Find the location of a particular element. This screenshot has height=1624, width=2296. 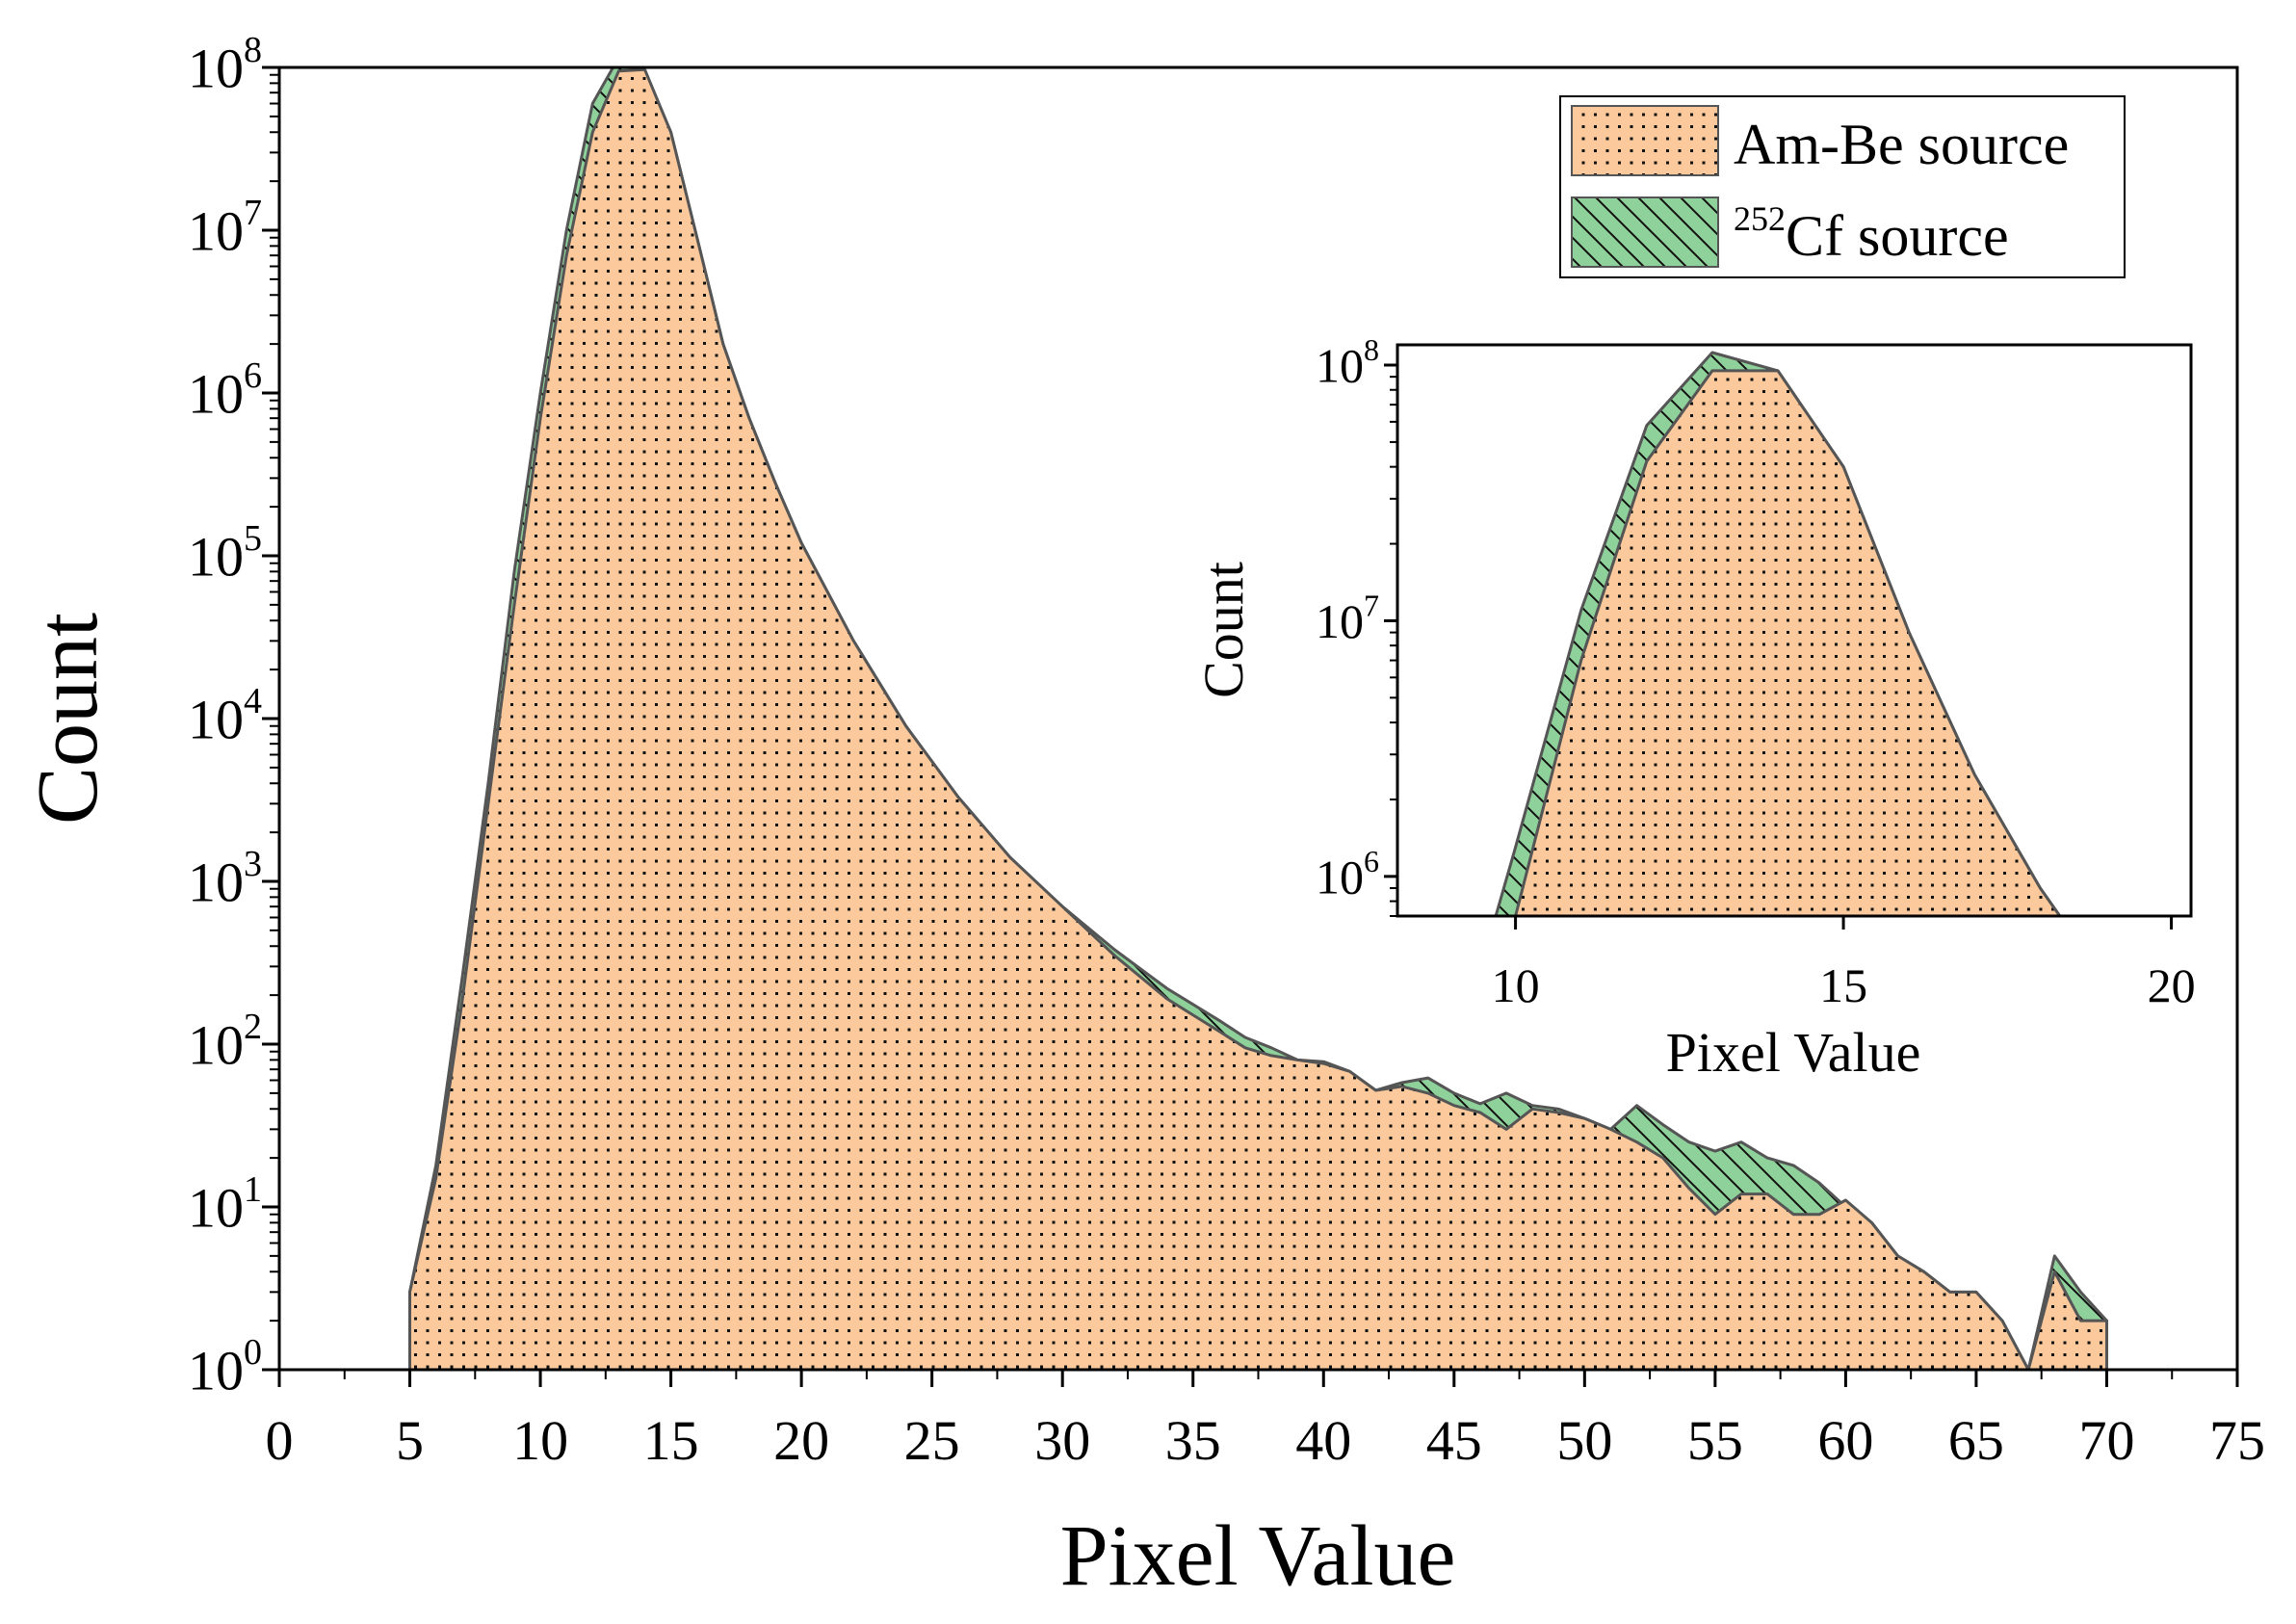

inset-series-area-am-be is located at coordinates (1788, 642).